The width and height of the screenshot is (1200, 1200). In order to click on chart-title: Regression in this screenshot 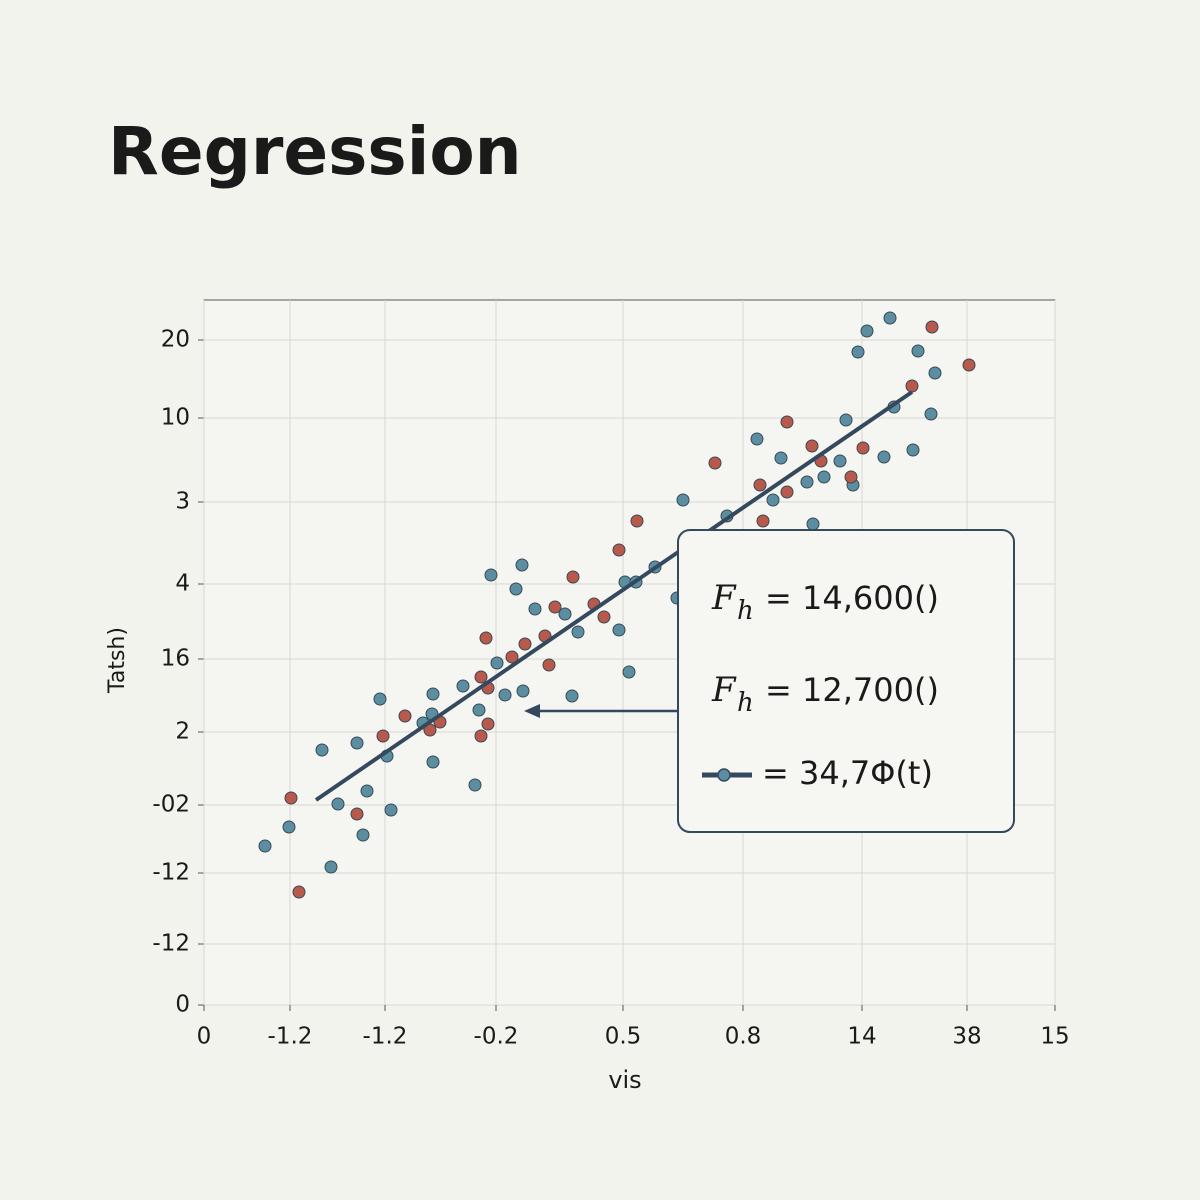, I will do `click(315, 151)`.